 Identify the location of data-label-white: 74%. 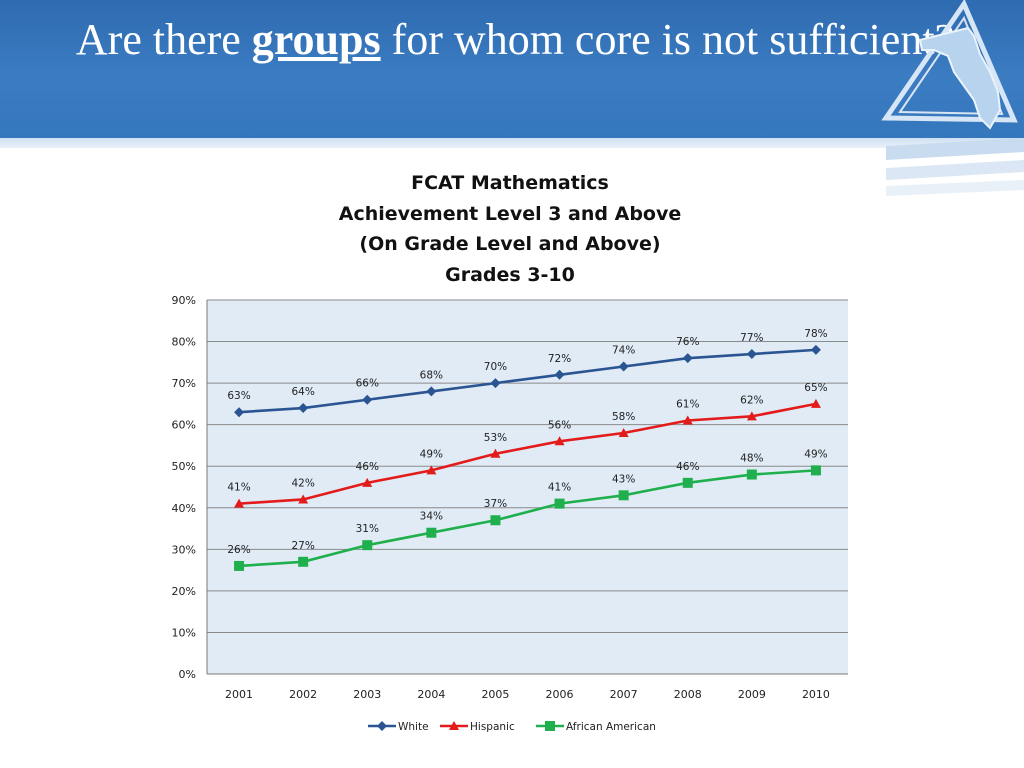
(623, 350).